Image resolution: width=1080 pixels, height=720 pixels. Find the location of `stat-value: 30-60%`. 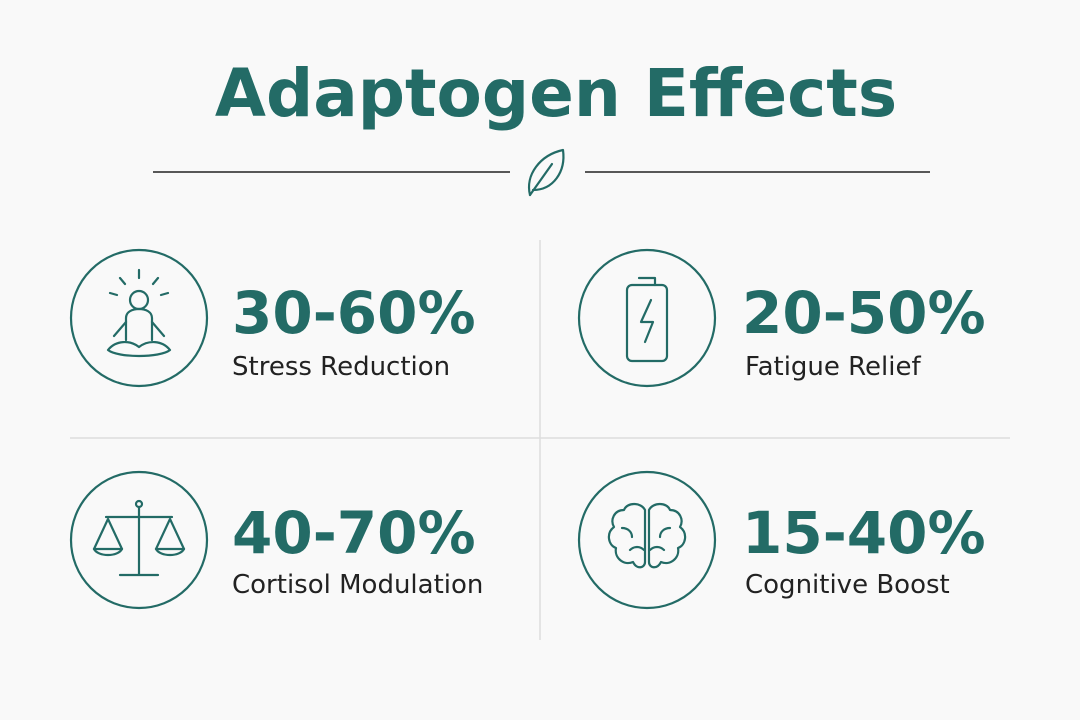

stat-value: 30-60% is located at coordinates (354, 313).